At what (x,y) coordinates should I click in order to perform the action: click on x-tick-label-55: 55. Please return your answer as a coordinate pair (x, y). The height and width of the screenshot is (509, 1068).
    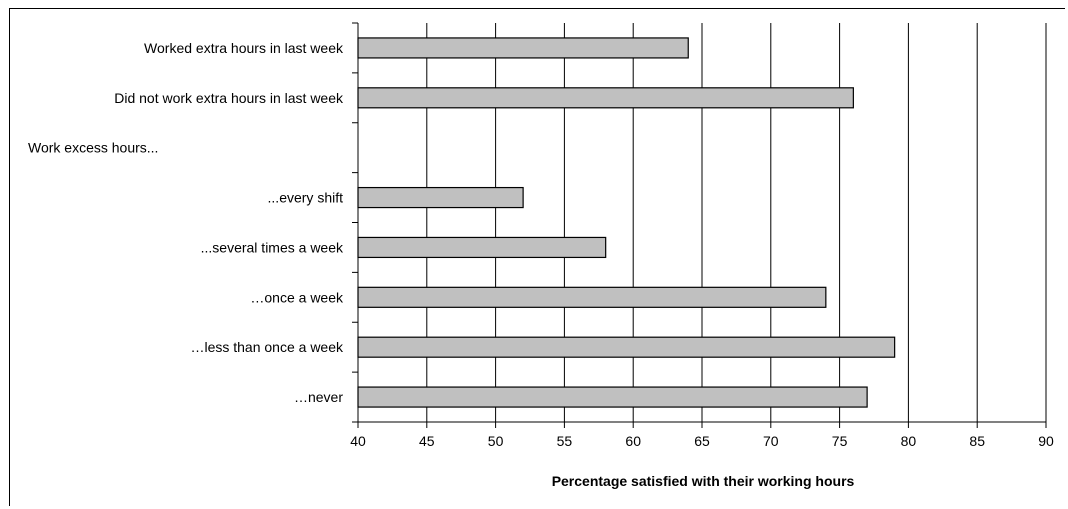
    Looking at the image, I should click on (565, 441).